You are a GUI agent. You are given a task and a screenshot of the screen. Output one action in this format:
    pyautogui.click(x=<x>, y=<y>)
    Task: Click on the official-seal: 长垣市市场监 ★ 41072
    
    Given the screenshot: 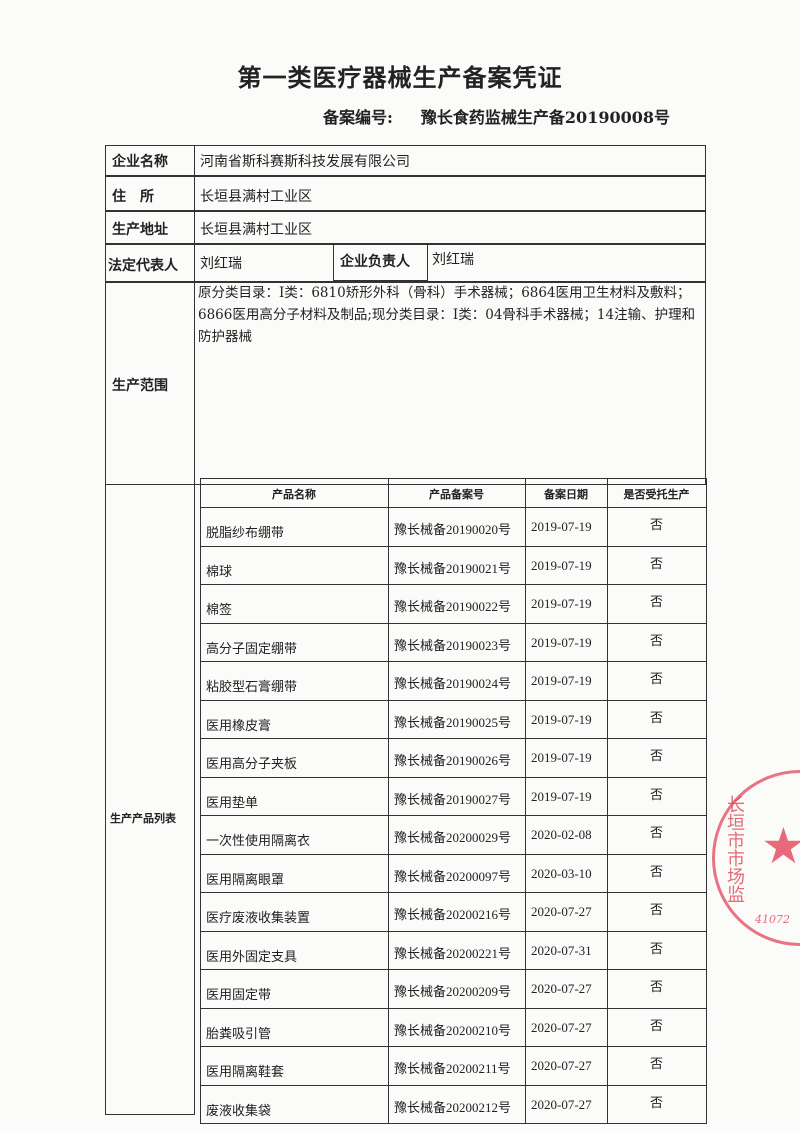 What is the action you would take?
    pyautogui.click(x=756, y=858)
    